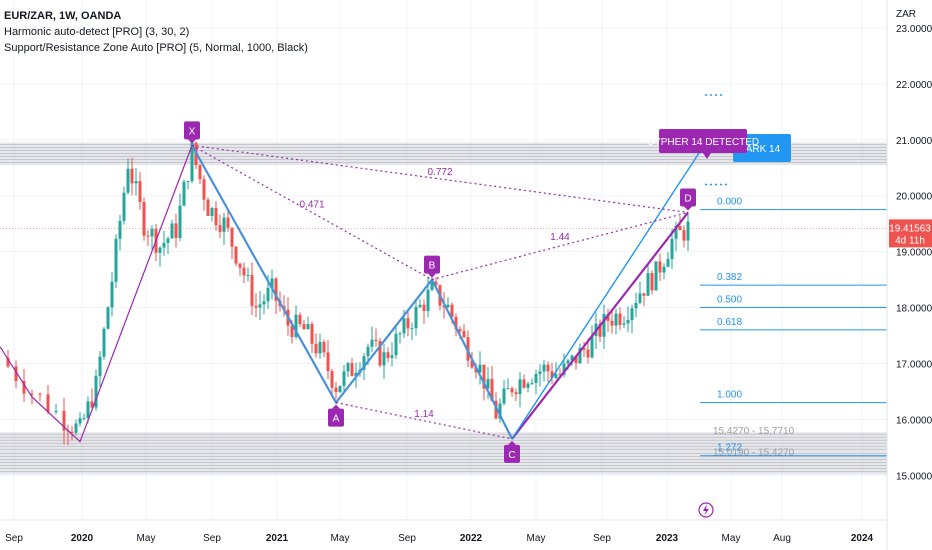 This screenshot has height=550, width=932. I want to click on lightning-icon-bolt, so click(706, 510).